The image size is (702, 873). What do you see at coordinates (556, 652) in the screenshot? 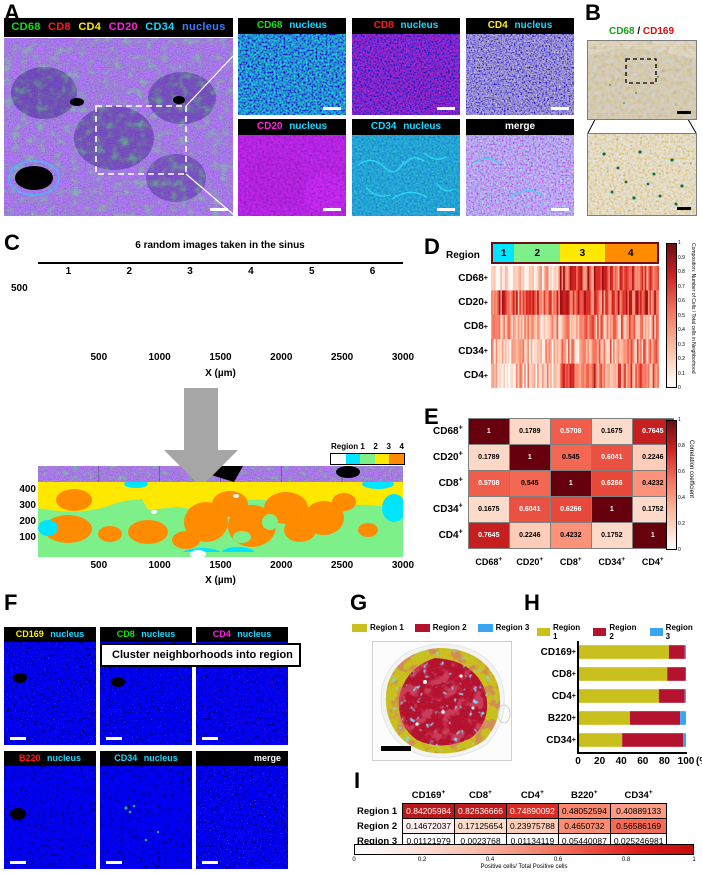
I see `cat-label-text: CD169` at bounding box center [556, 652].